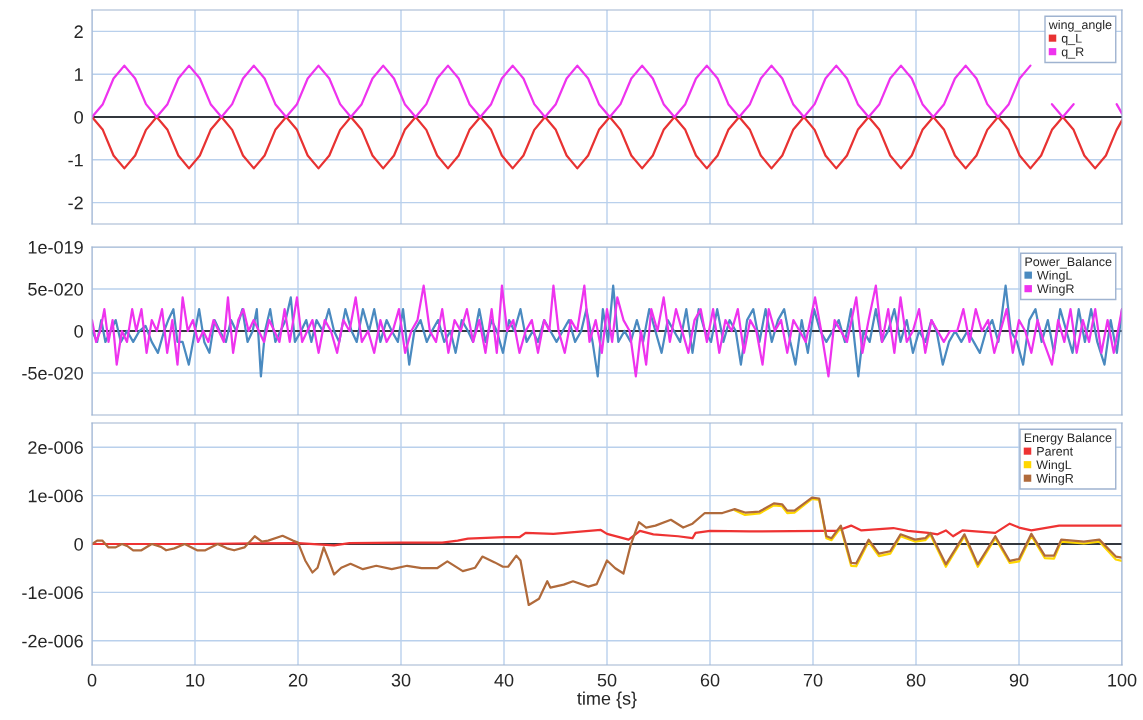  What do you see at coordinates (52, 641) in the screenshot?
I see `y-tick-label: -2e-006` at bounding box center [52, 641].